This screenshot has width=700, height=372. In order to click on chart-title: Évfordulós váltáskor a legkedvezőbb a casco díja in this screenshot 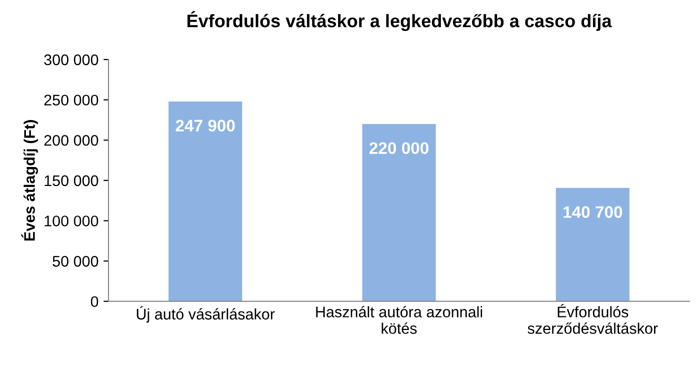, I will do `click(399, 21)`.